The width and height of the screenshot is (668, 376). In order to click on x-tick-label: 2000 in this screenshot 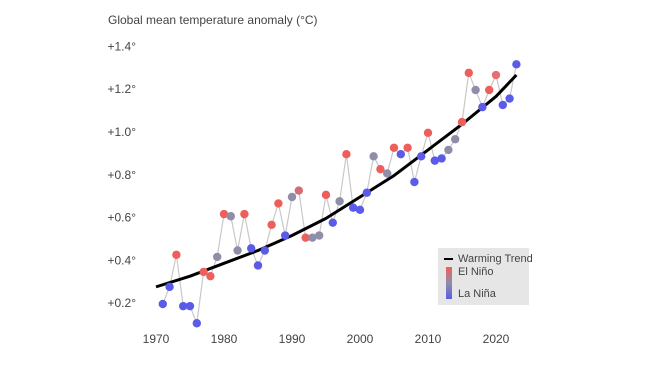, I will do `click(360, 339)`.